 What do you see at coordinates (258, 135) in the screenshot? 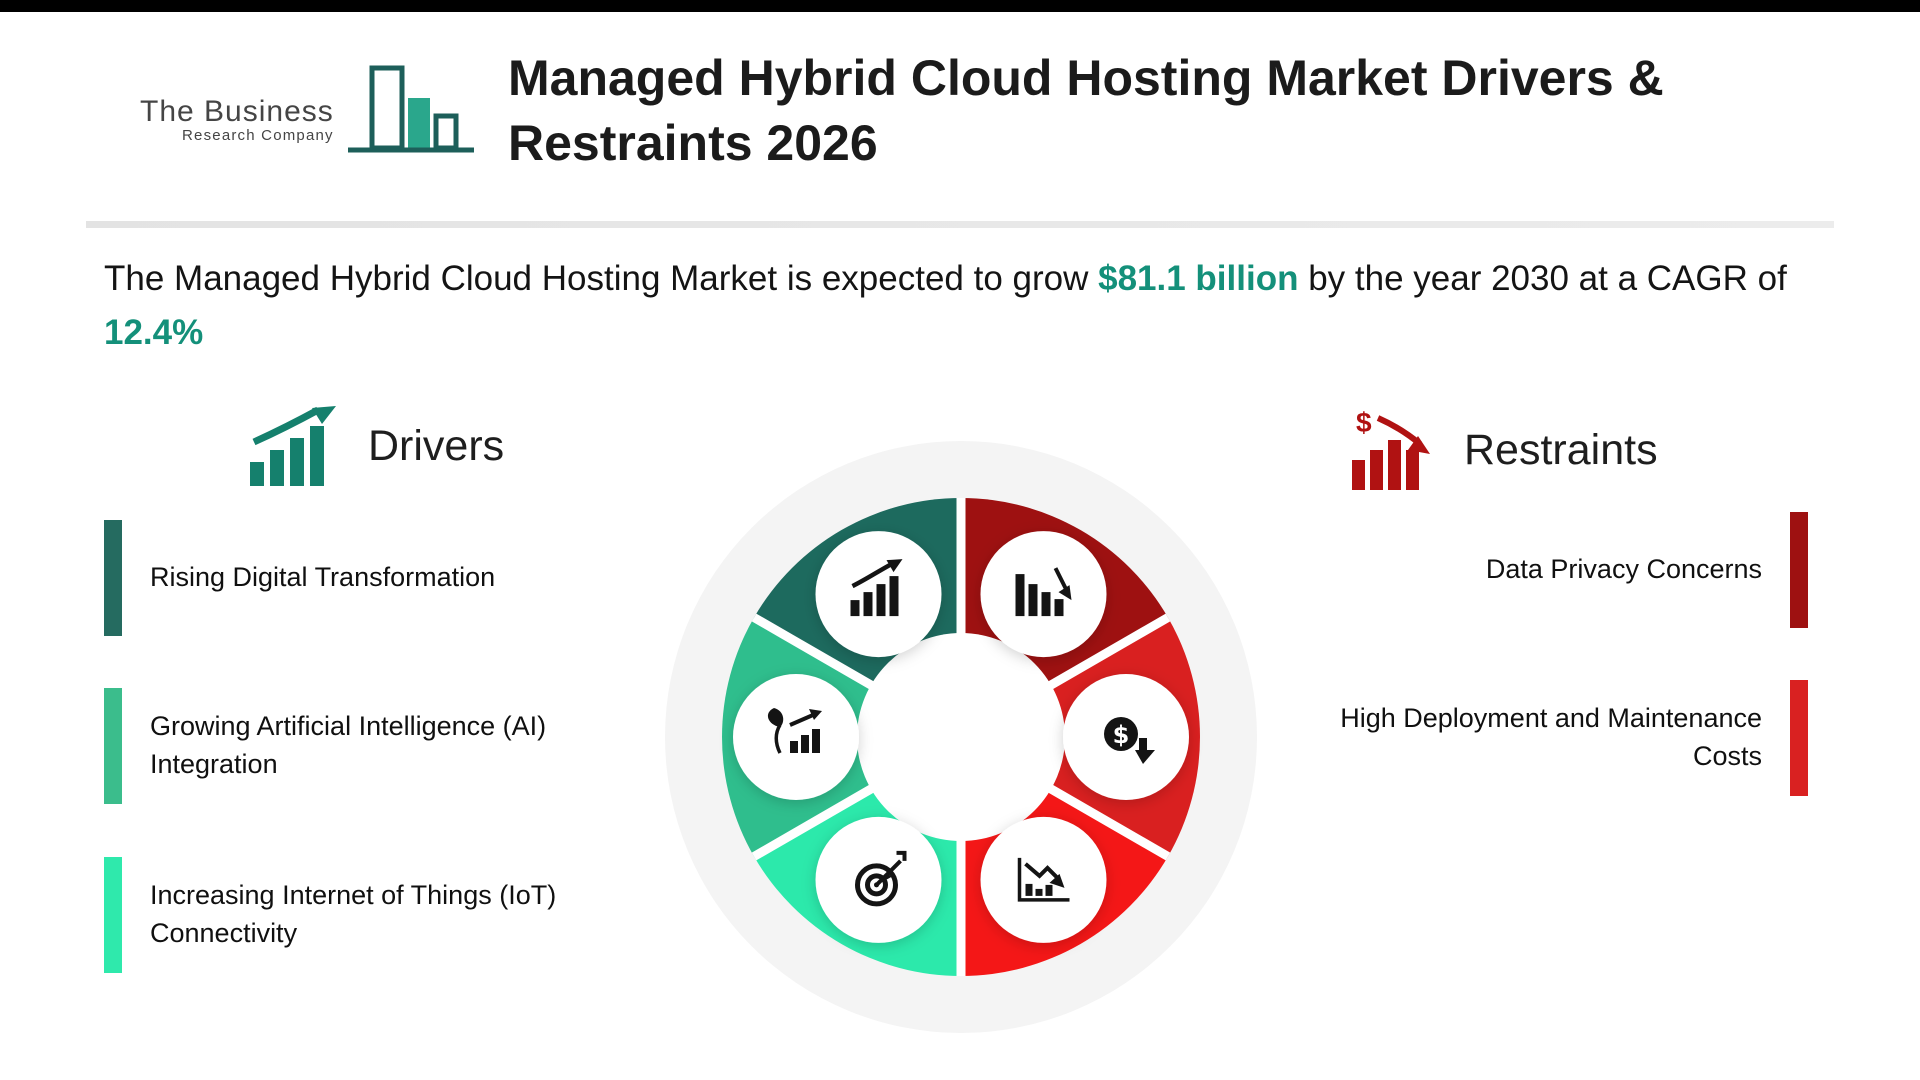
I see `logo-text-line2: Research Company` at bounding box center [258, 135].